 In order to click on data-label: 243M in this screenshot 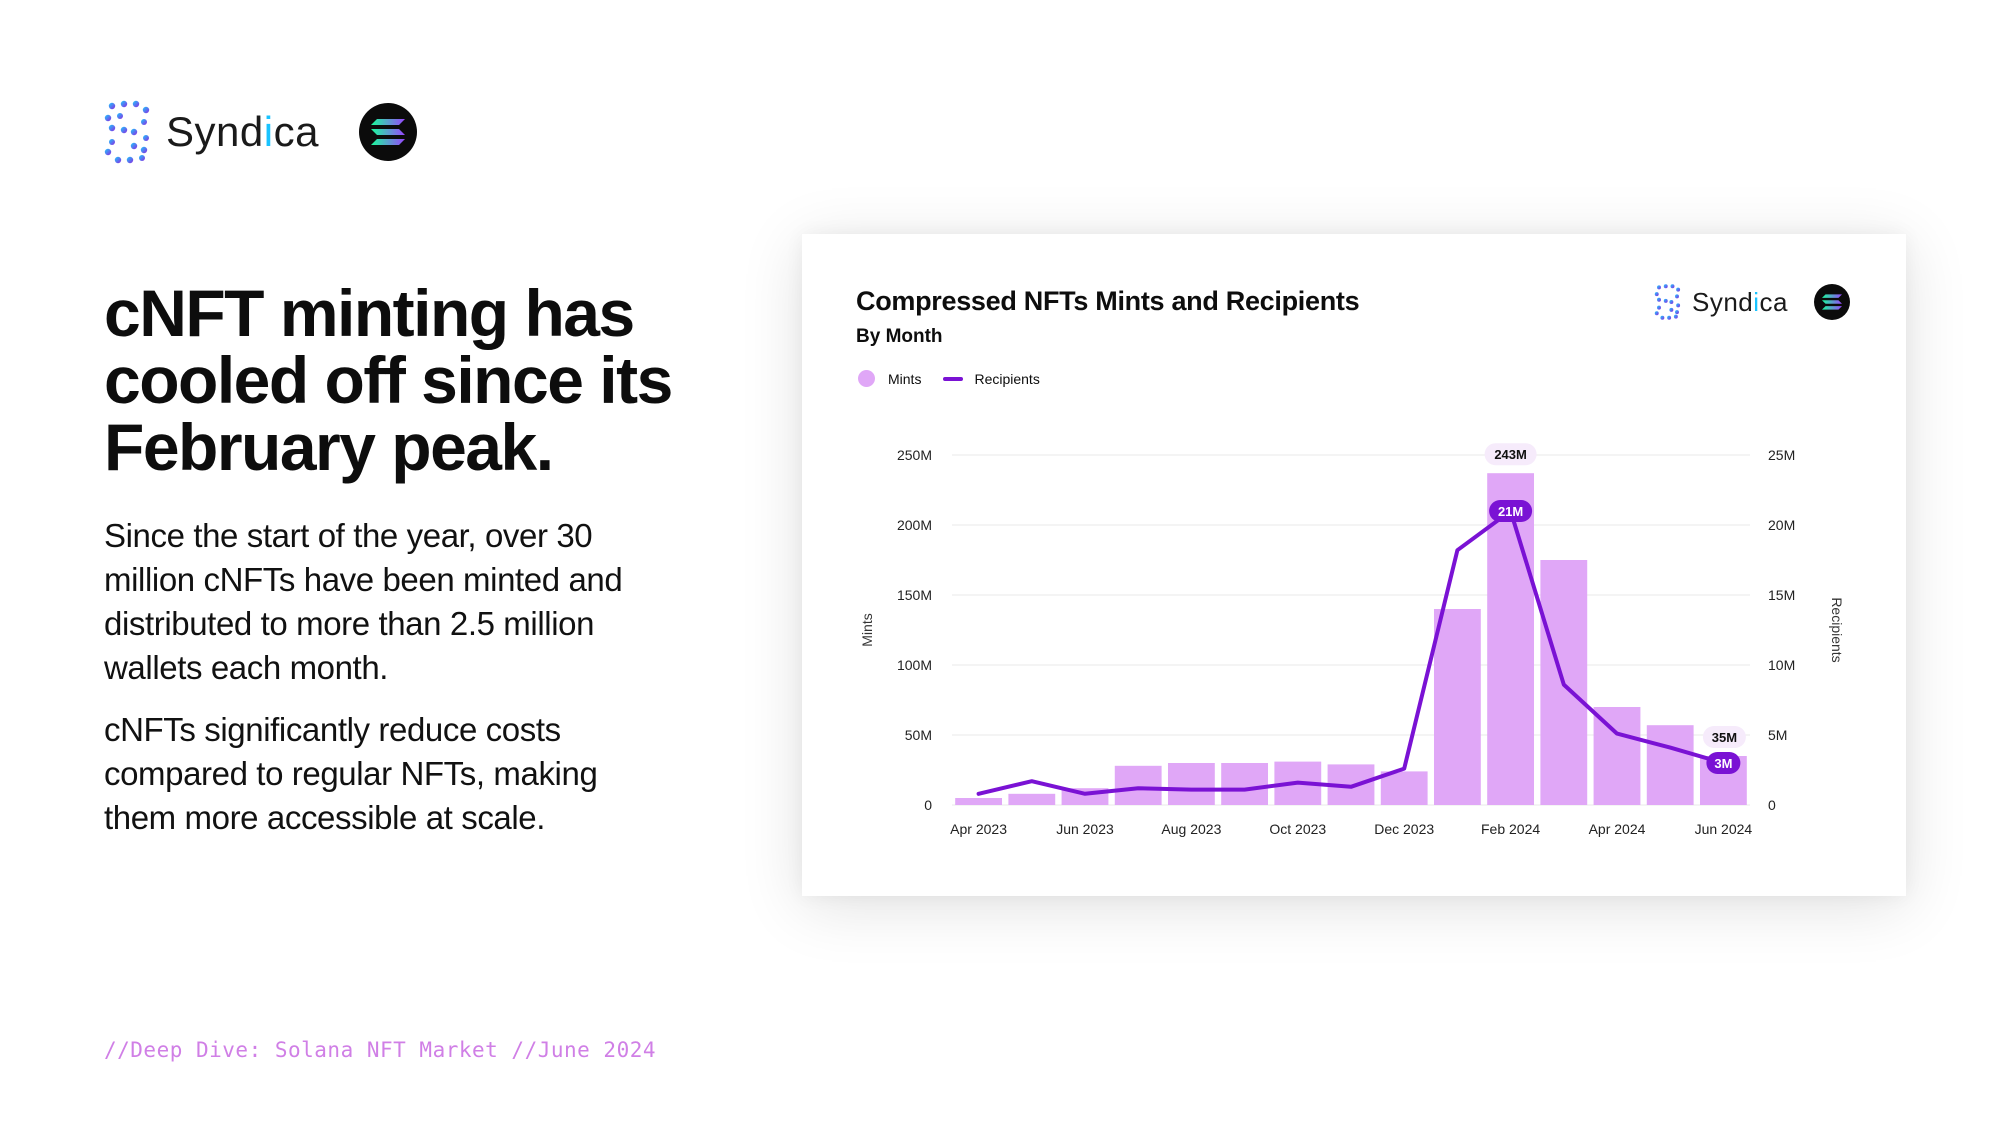, I will do `click(1510, 454)`.